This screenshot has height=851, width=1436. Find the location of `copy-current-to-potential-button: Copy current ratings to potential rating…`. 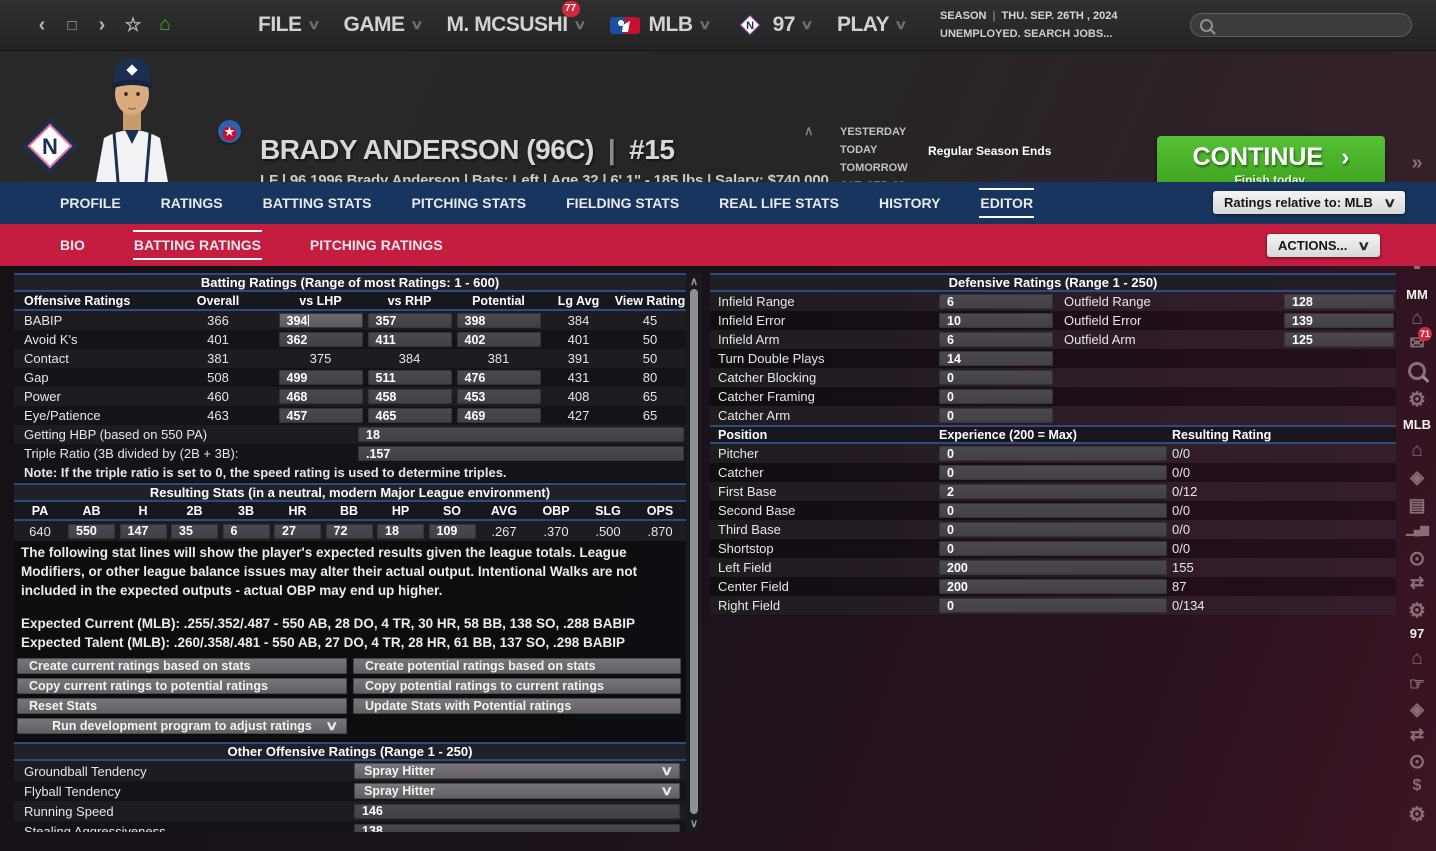

copy-current-to-potential-button: Copy current ratings to potential rating… is located at coordinates (182, 686).